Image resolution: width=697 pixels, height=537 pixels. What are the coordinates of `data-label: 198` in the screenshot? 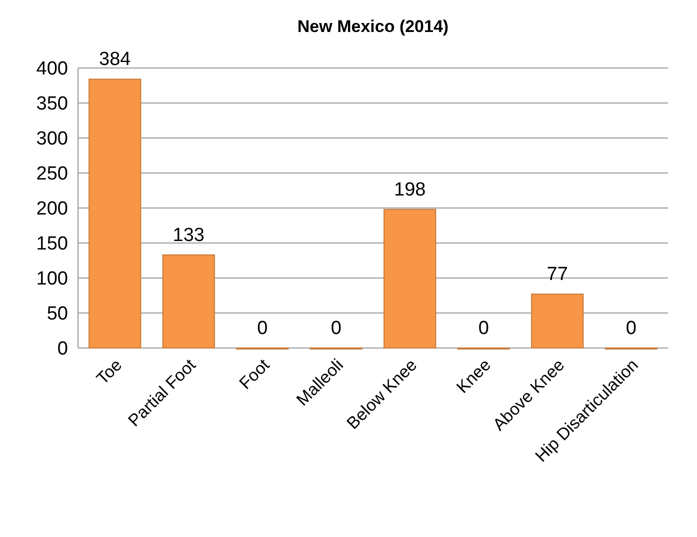 It's located at (410, 189).